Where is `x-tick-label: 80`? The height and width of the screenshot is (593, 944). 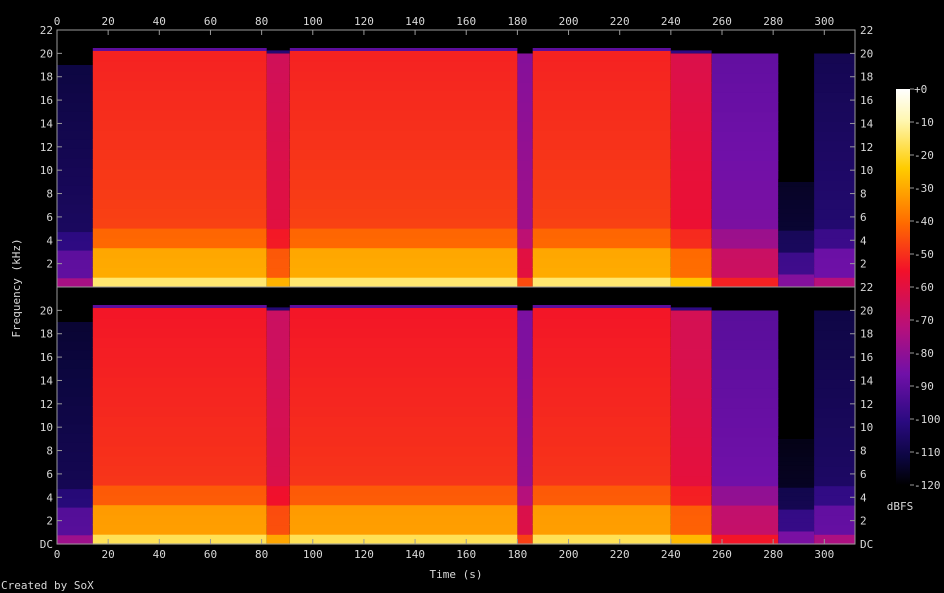
x-tick-label: 80 is located at coordinates (261, 21).